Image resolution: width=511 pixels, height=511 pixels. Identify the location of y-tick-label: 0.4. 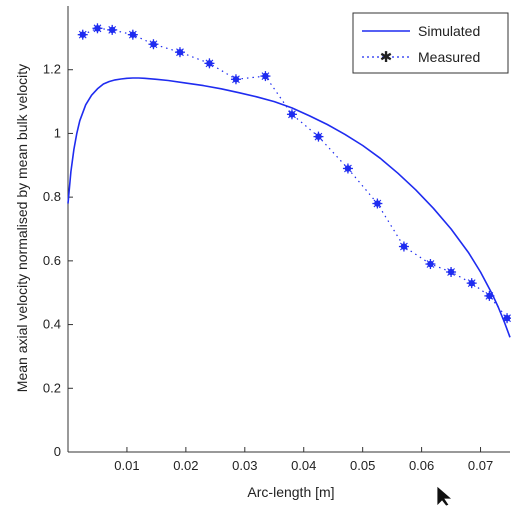
(52, 324).